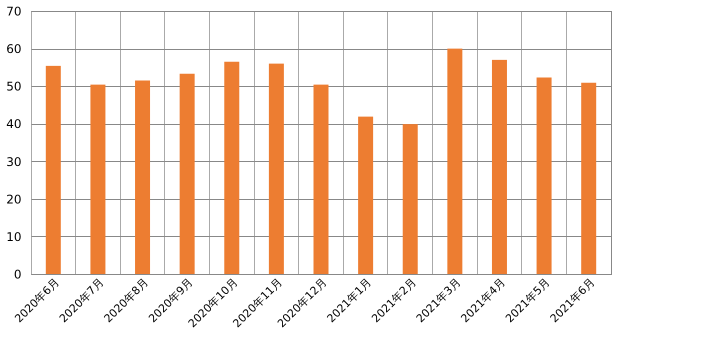 The width and height of the screenshot is (701, 360). Describe the element at coordinates (14, 237) in the screenshot. I see `y-tick-label: 10` at that location.